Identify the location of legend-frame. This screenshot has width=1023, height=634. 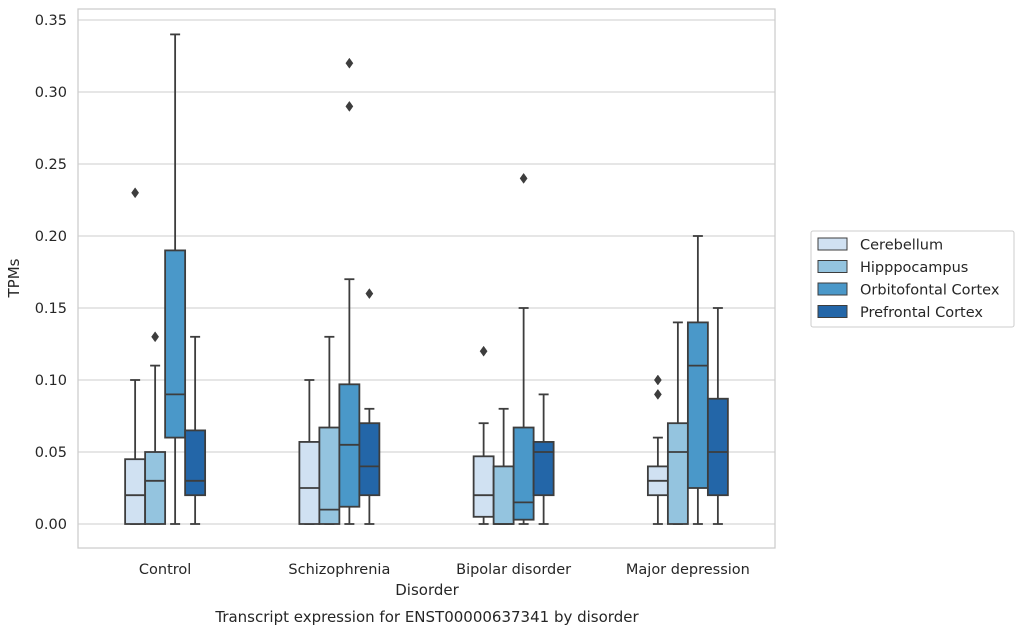
(912, 279).